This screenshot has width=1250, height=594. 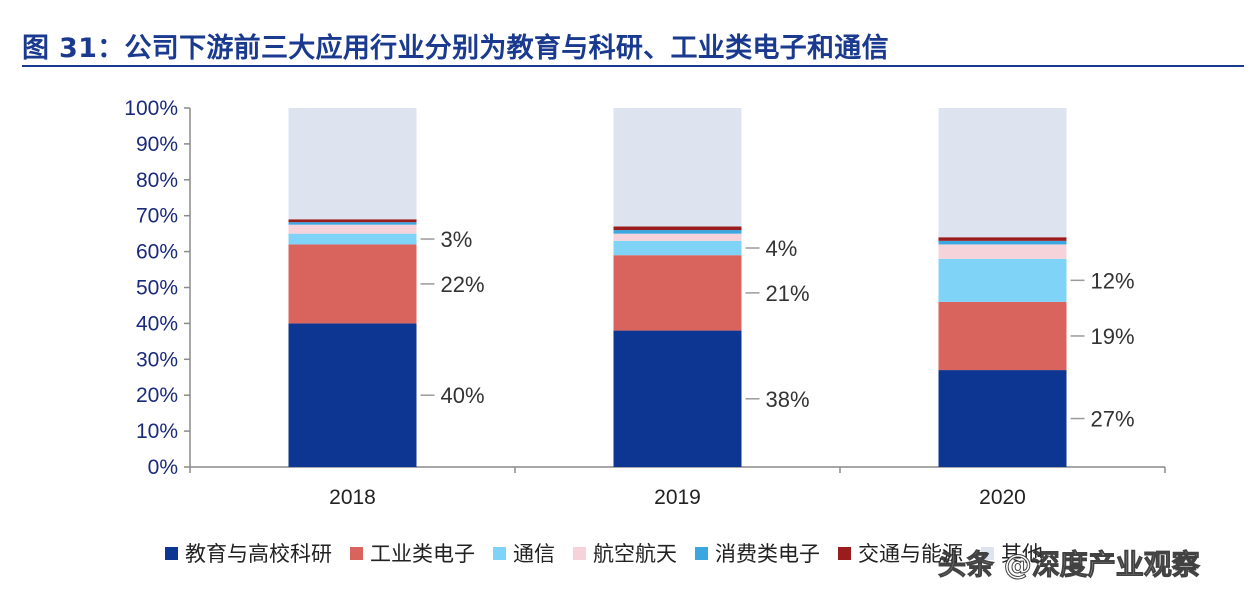 I want to click on data-label: 21%, so click(x=788, y=293).